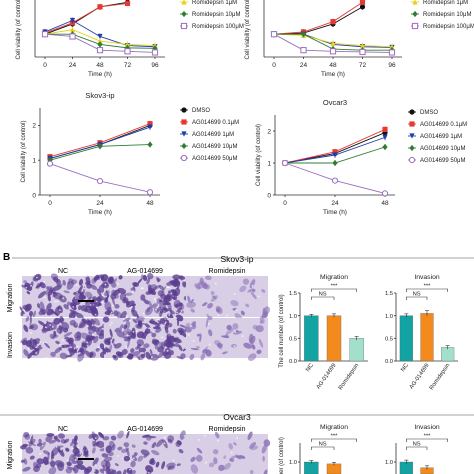  I want to click on skov3-invasion-sig-label: ***, so click(428, 287).